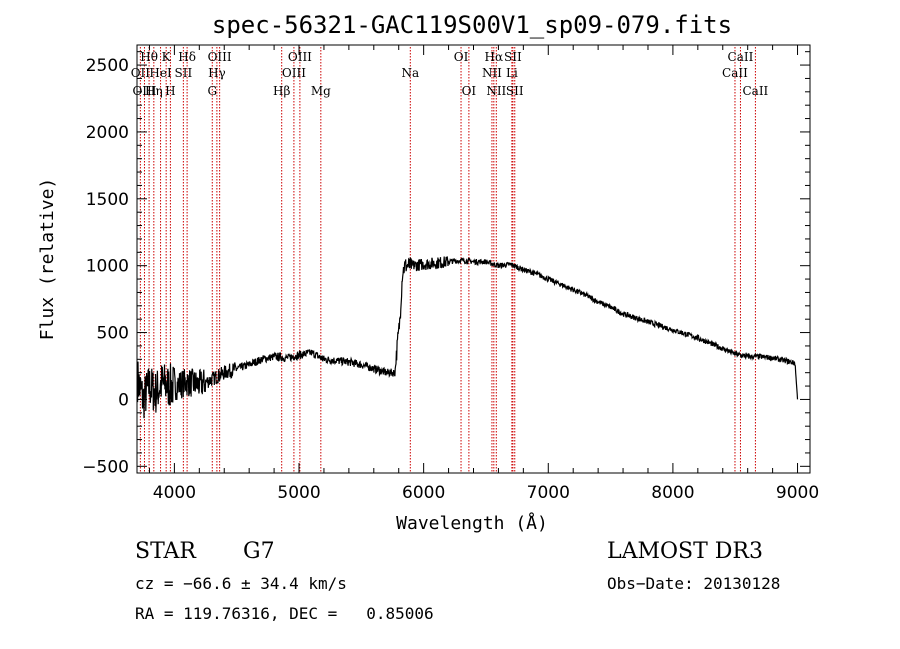 This screenshot has height=649, width=900. Describe the element at coordinates (472, 523) in the screenshot. I see `x-axis-label: Wavelength (Å)` at that location.